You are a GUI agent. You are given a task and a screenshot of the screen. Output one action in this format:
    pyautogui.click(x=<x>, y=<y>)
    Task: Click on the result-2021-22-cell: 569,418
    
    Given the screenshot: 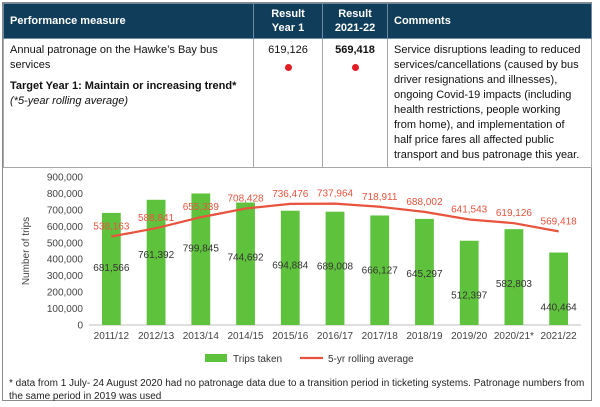 What is the action you would take?
    pyautogui.click(x=355, y=103)
    